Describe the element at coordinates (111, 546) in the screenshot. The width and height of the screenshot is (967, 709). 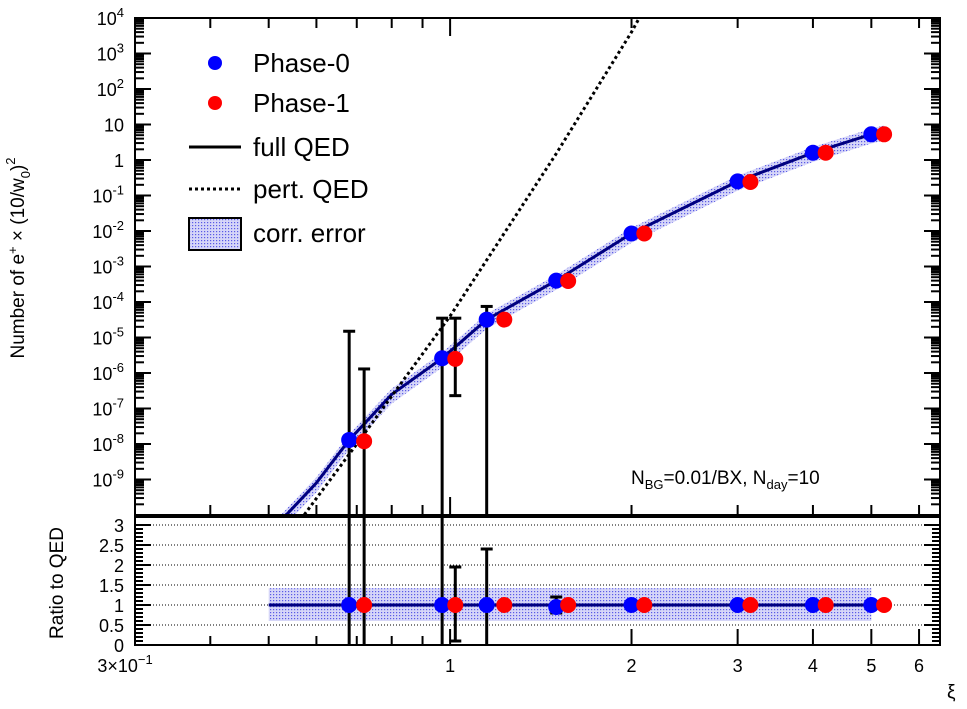
I see `ratio-y-tick-label: 2.5` at that location.